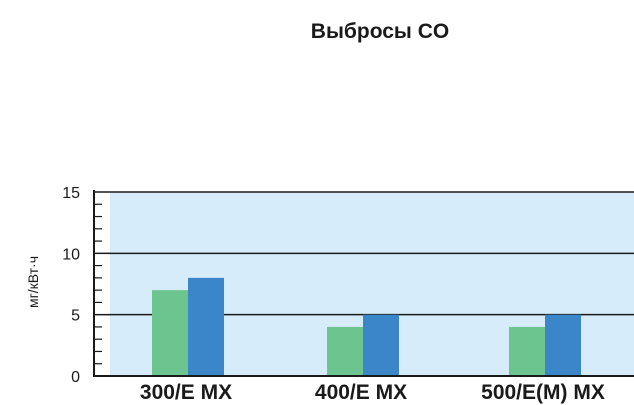  Describe the element at coordinates (33, 282) in the screenshot. I see `y-axis-label: мг/кВт·ч` at that location.